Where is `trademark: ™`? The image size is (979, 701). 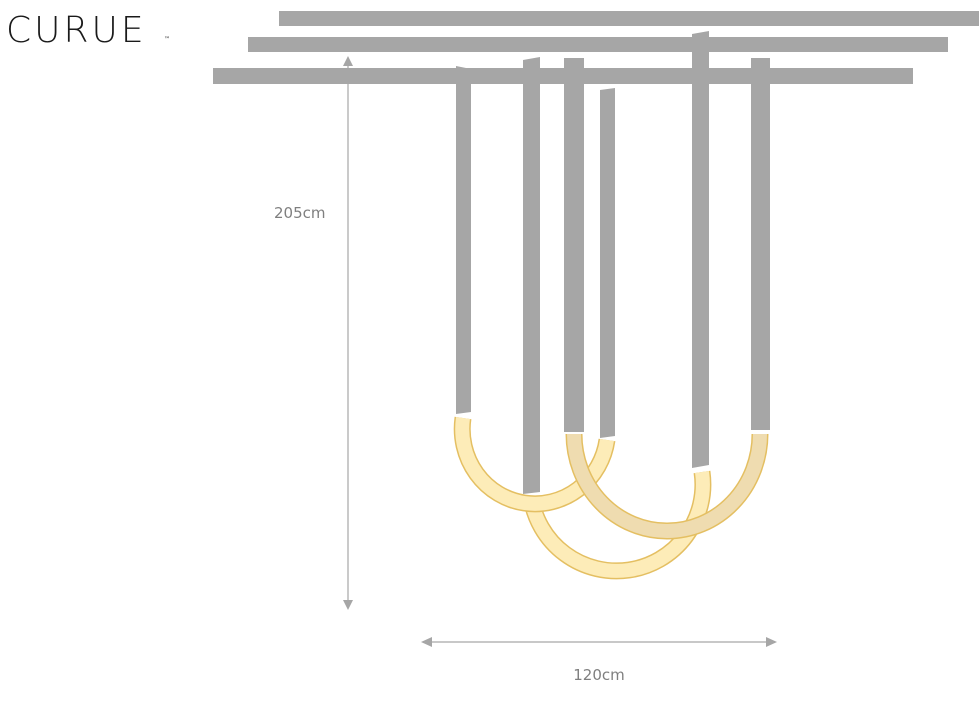
trademark: ™ is located at coordinates (167, 39).